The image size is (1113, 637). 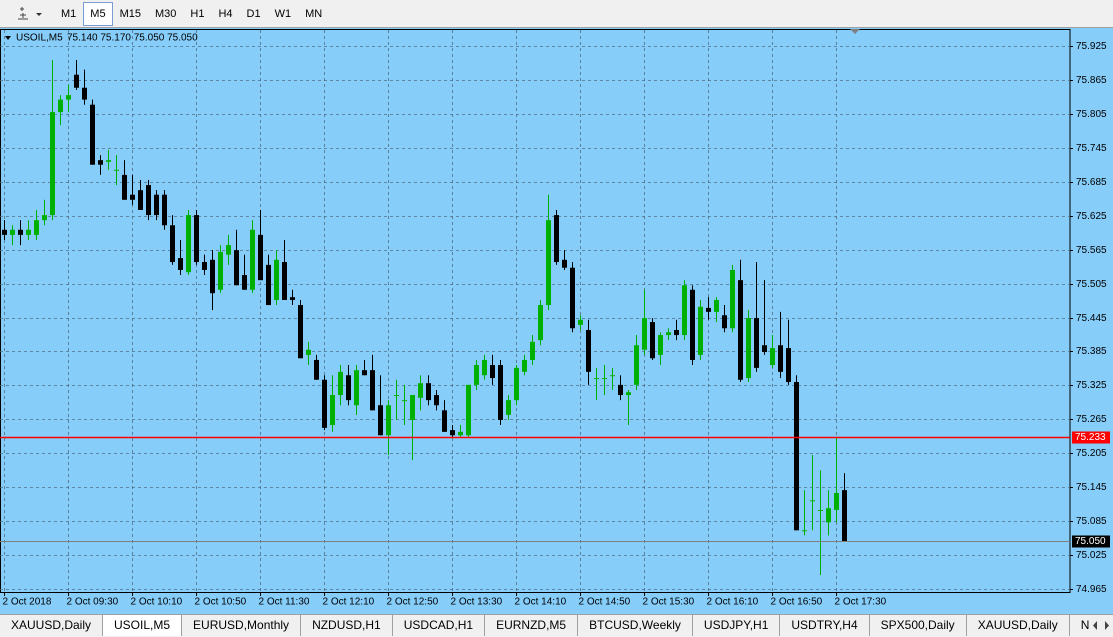 I want to click on chart-tab: USDTRY,H4, so click(x=825, y=625).